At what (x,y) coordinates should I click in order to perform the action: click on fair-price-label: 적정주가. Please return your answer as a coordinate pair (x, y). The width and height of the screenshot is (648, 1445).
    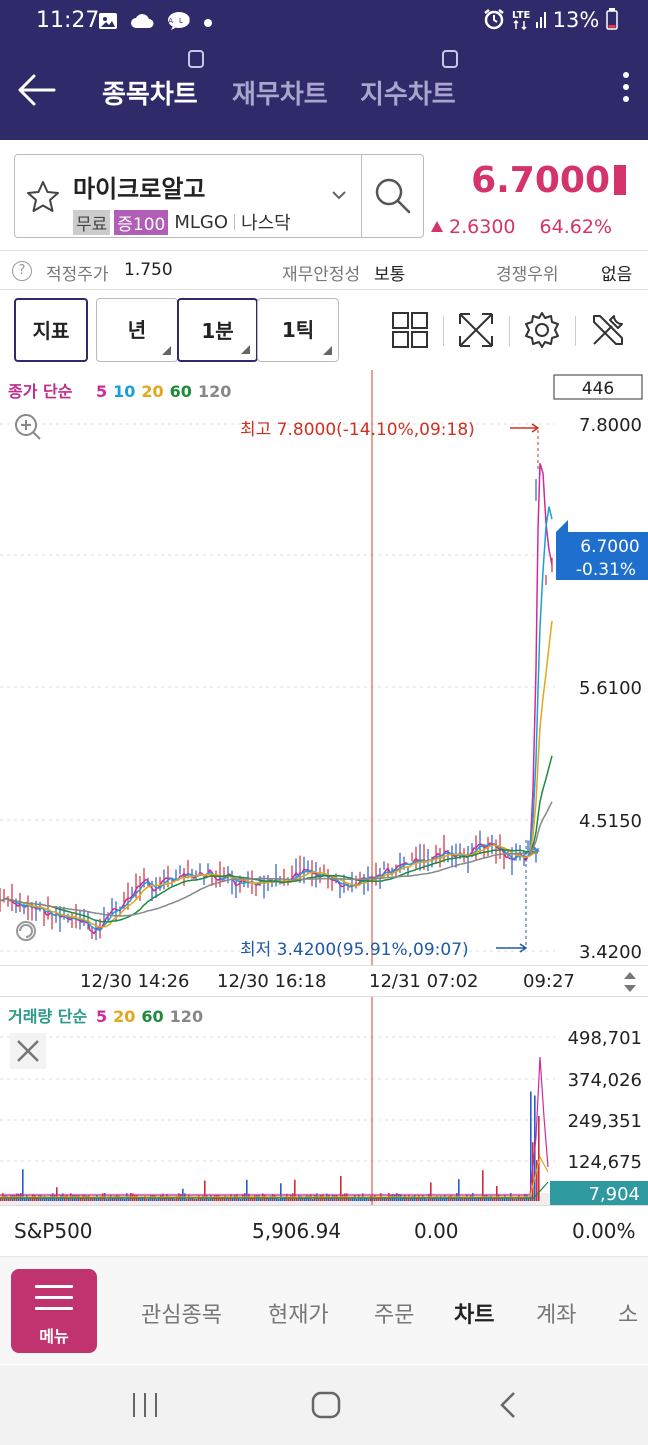
    Looking at the image, I should click on (77, 275).